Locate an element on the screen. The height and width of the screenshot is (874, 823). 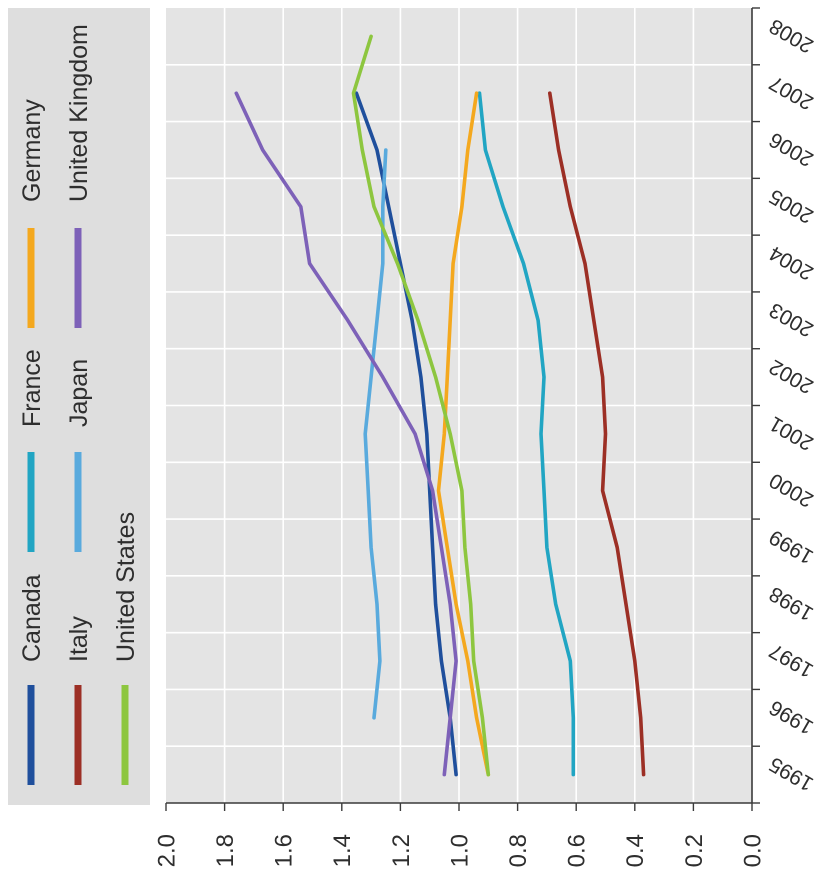
x-tick-label-2008: 2008 is located at coordinates (791, 35).